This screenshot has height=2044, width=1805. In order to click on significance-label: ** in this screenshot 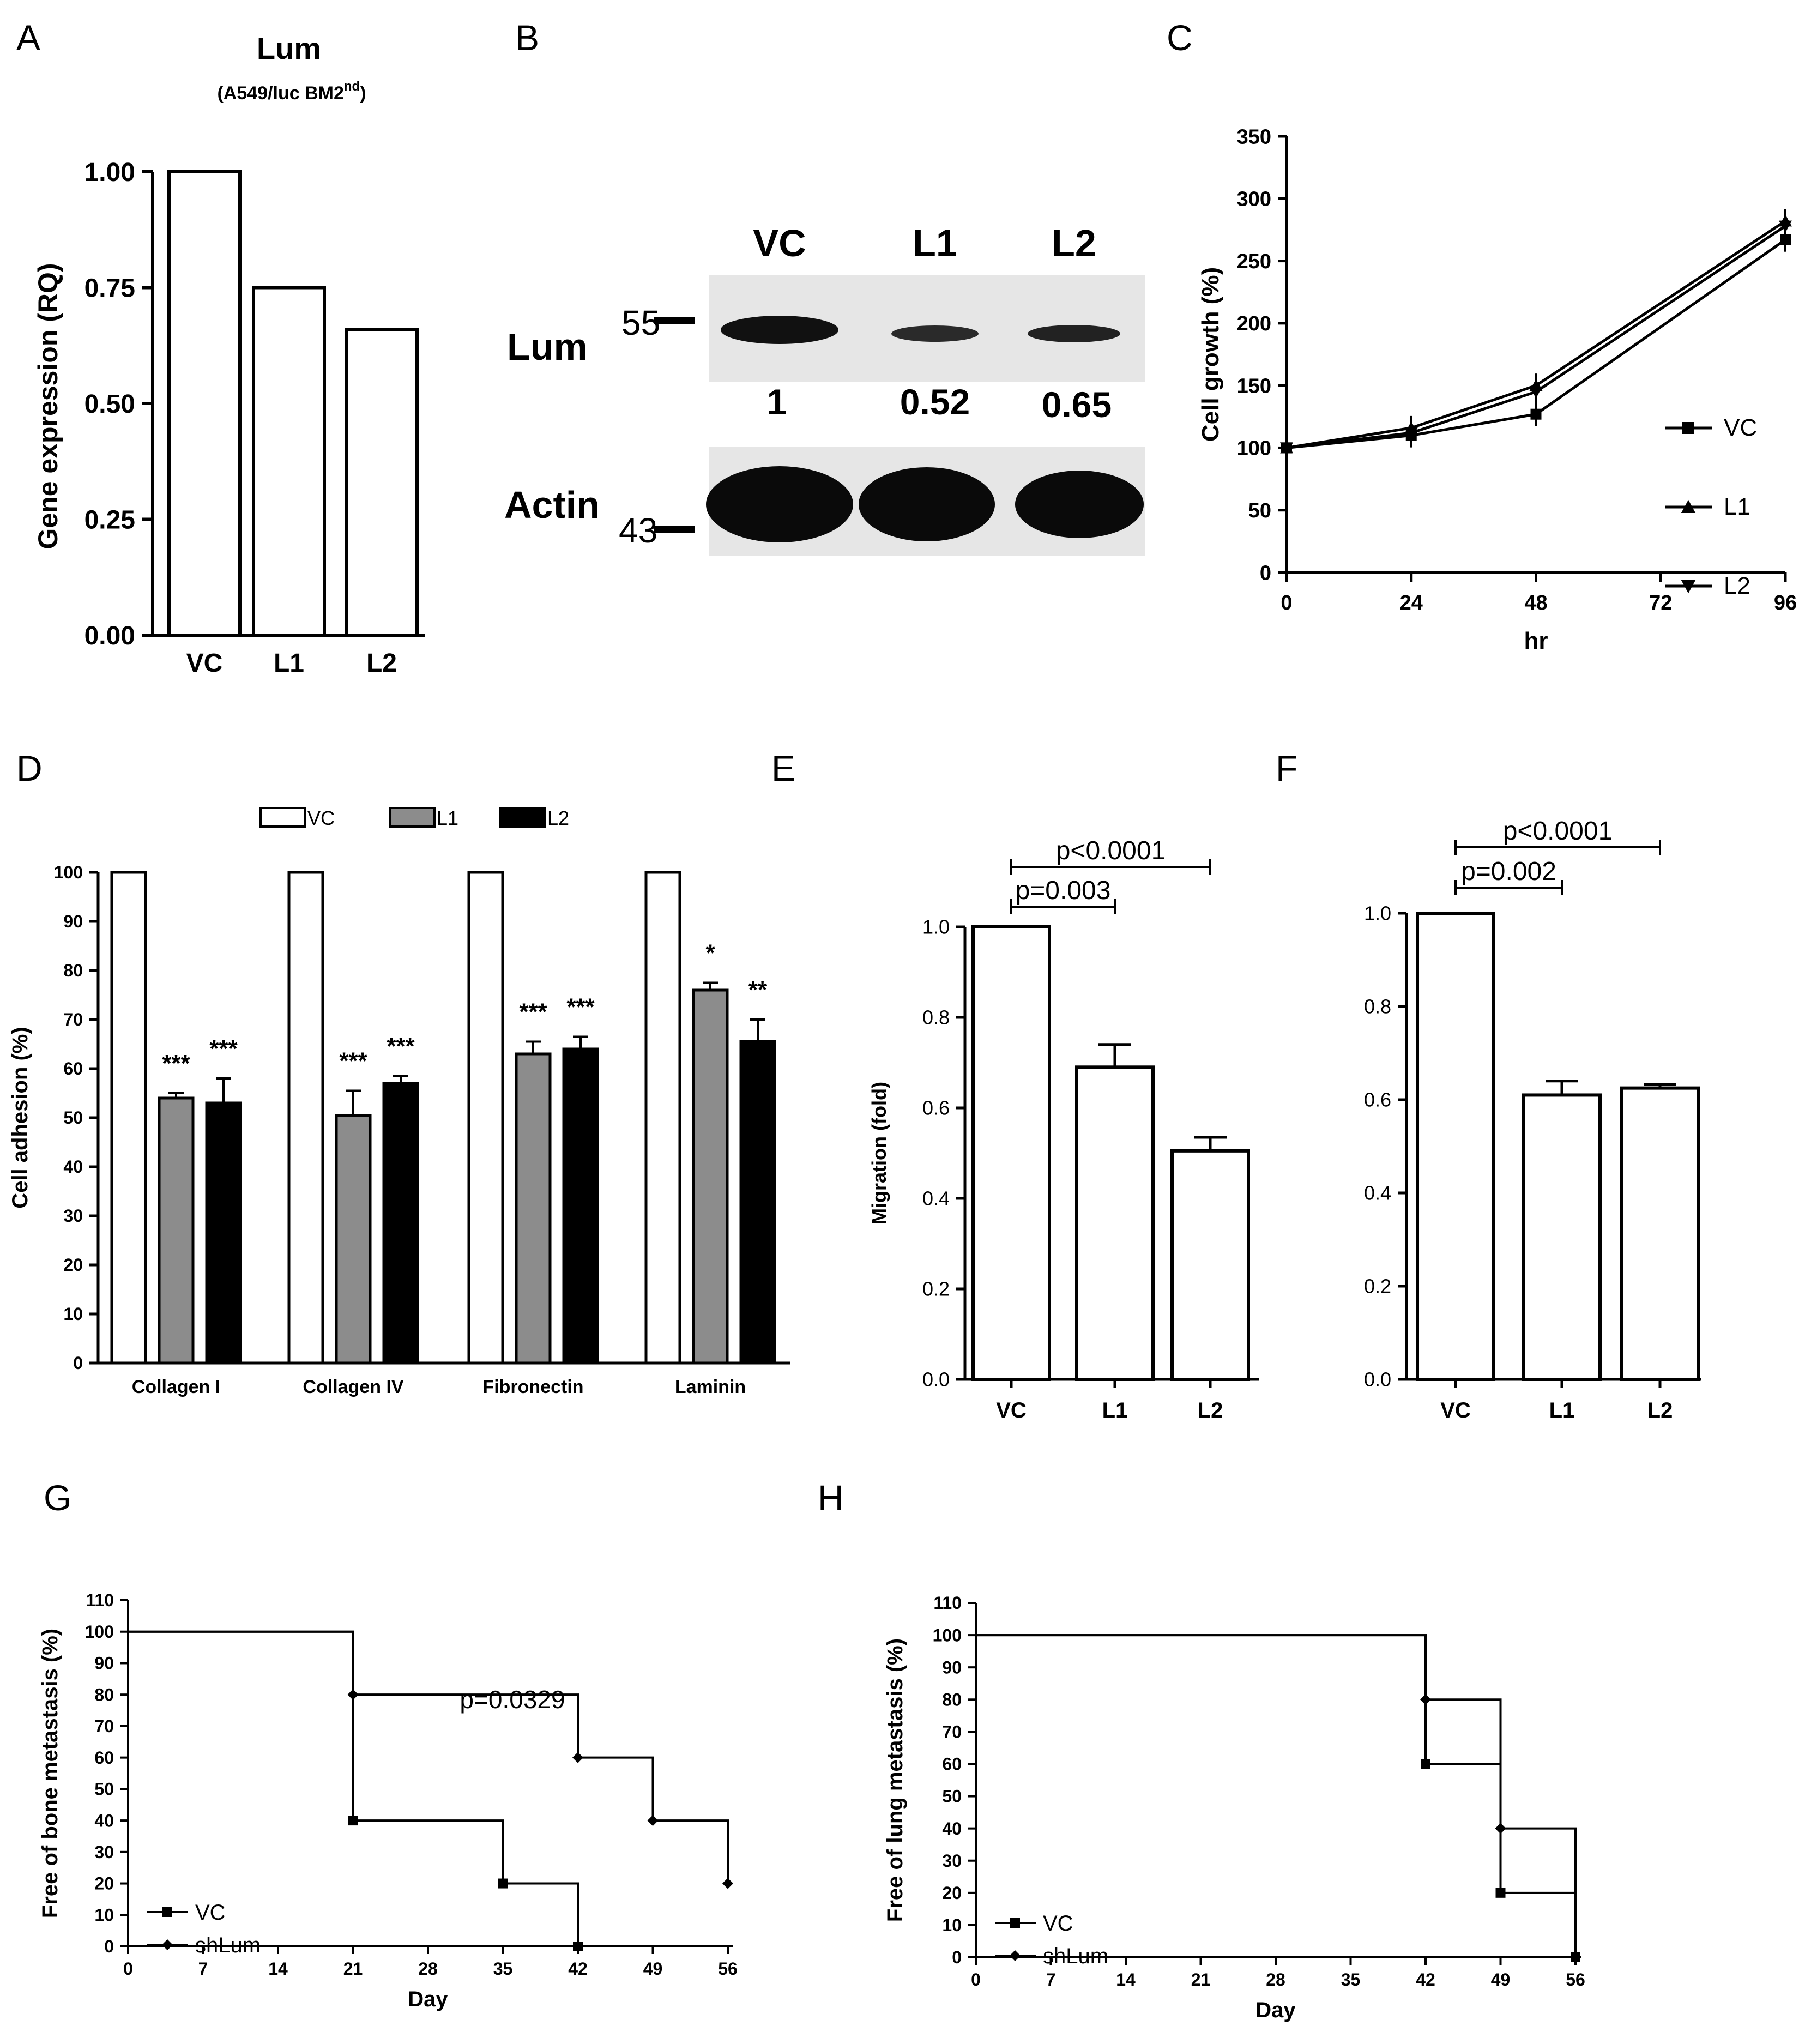, I will do `click(758, 989)`.